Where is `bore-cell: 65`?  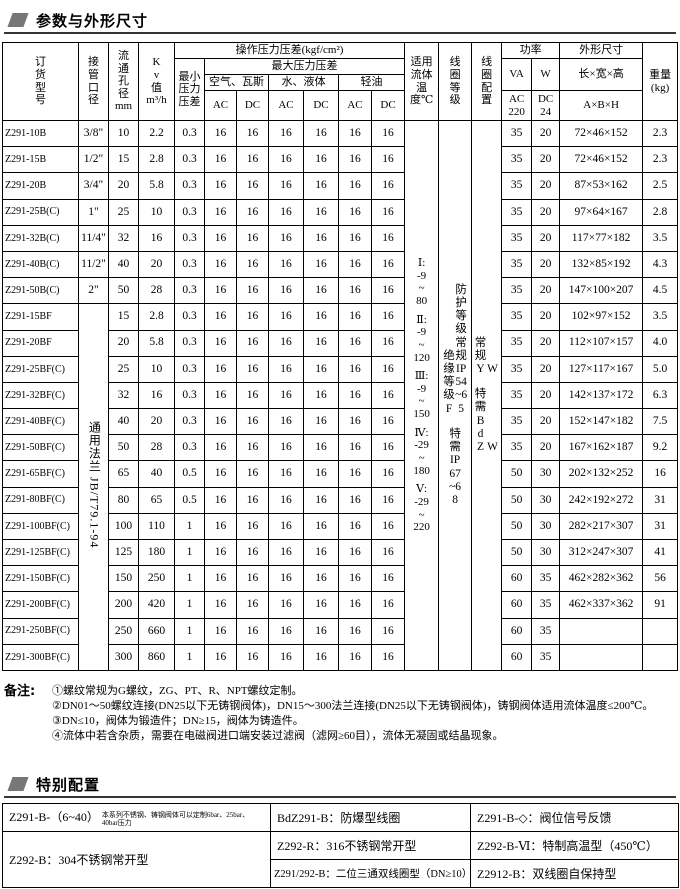 bore-cell: 65 is located at coordinates (123, 474).